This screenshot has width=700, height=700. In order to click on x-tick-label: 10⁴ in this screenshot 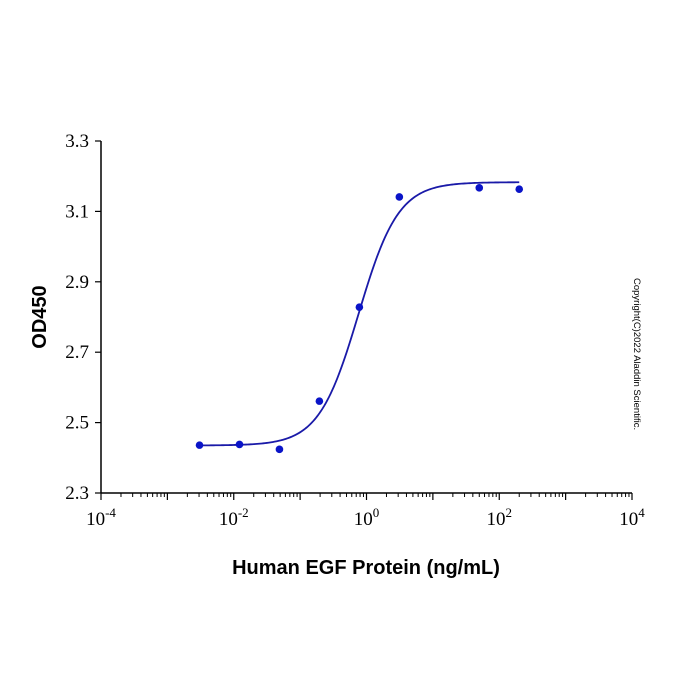, I will do `click(632, 517)`.